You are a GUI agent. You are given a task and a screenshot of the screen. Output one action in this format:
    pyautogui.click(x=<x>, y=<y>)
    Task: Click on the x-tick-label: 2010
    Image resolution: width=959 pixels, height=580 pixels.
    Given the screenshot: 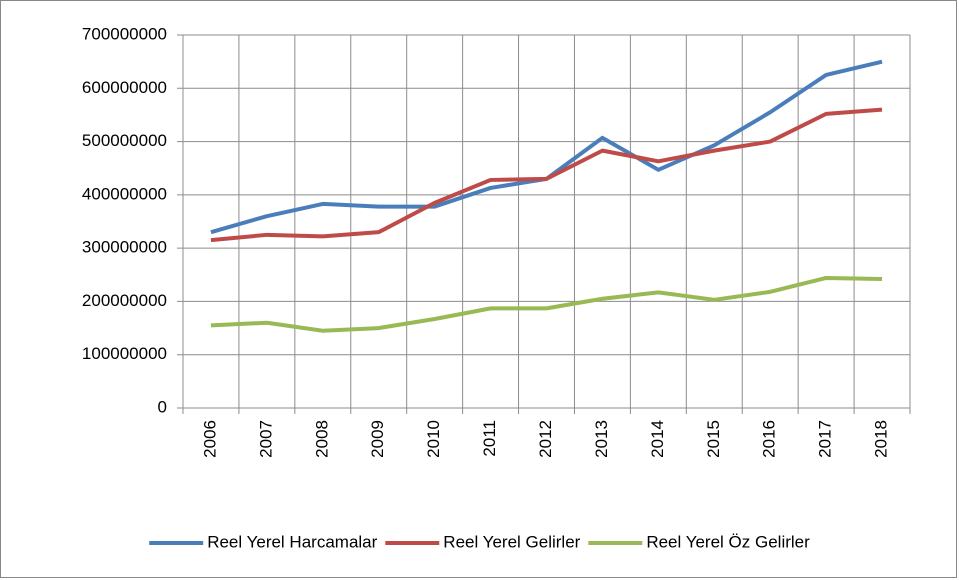 What is the action you would take?
    pyautogui.click(x=433, y=439)
    